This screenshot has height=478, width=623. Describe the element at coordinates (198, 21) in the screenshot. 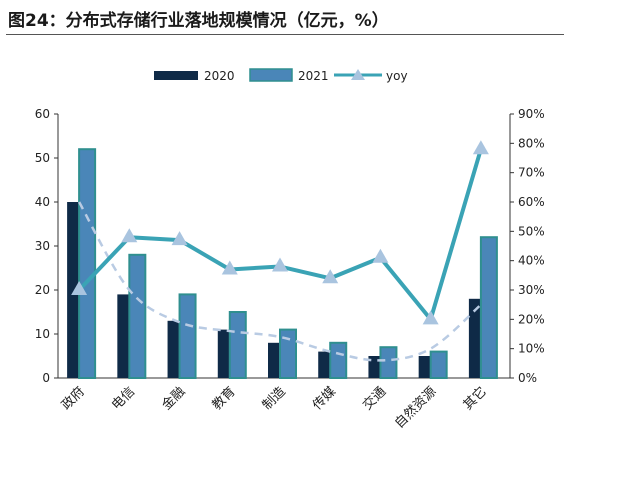

I see `chart-title: 图24：分布式存储行业落地规模情况（亿元，%）` at that location.